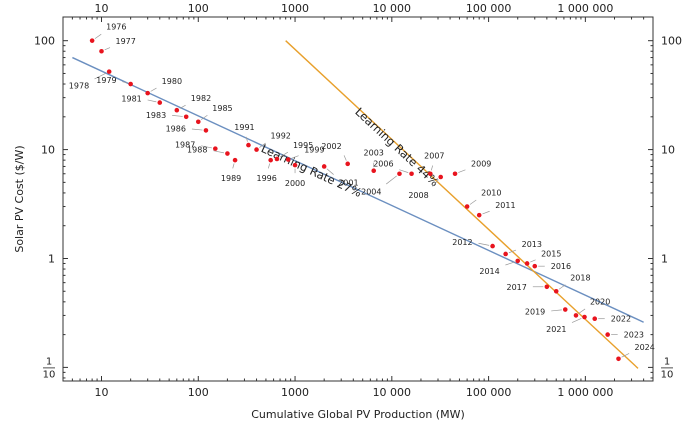 The image size is (695, 431). I want to click on point-label-1995: 1995, so click(303, 145).